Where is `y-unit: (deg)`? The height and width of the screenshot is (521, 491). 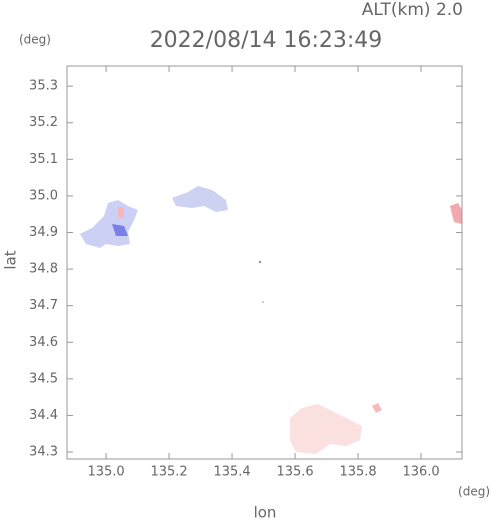
y-unit: (deg) is located at coordinates (35, 40).